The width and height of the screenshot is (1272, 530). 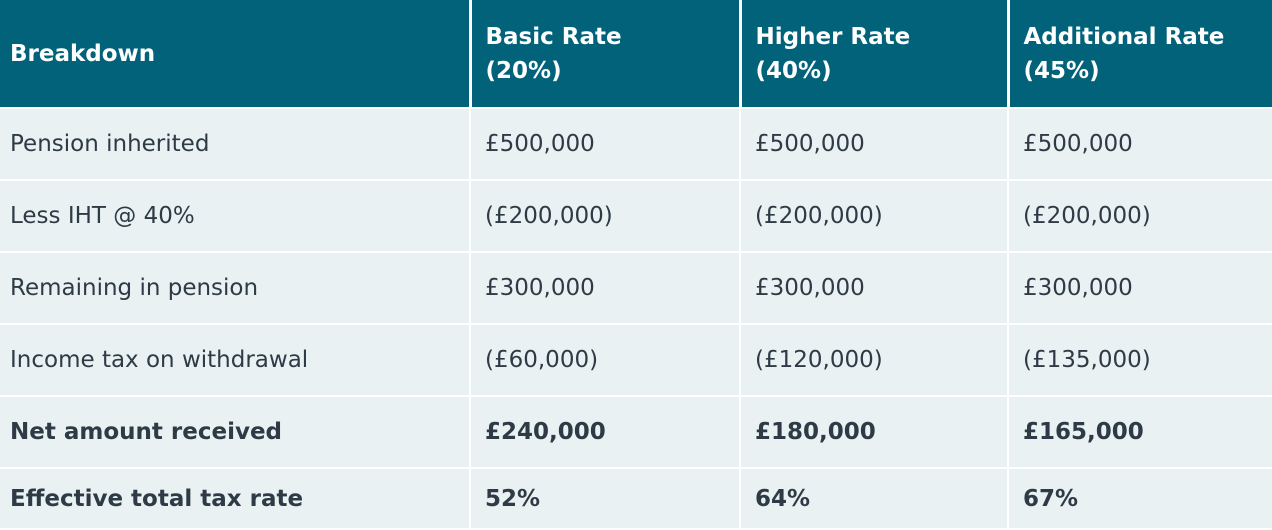 What do you see at coordinates (1061, 70) in the screenshot?
I see `header-line: (45%)` at bounding box center [1061, 70].